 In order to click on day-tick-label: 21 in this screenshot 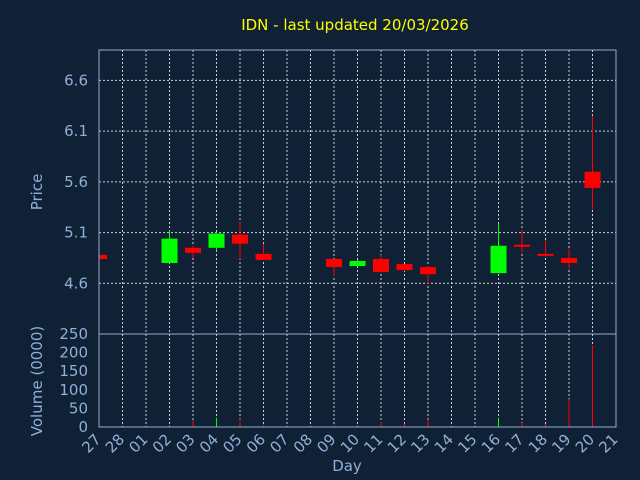, I will do `click(608, 443)`.